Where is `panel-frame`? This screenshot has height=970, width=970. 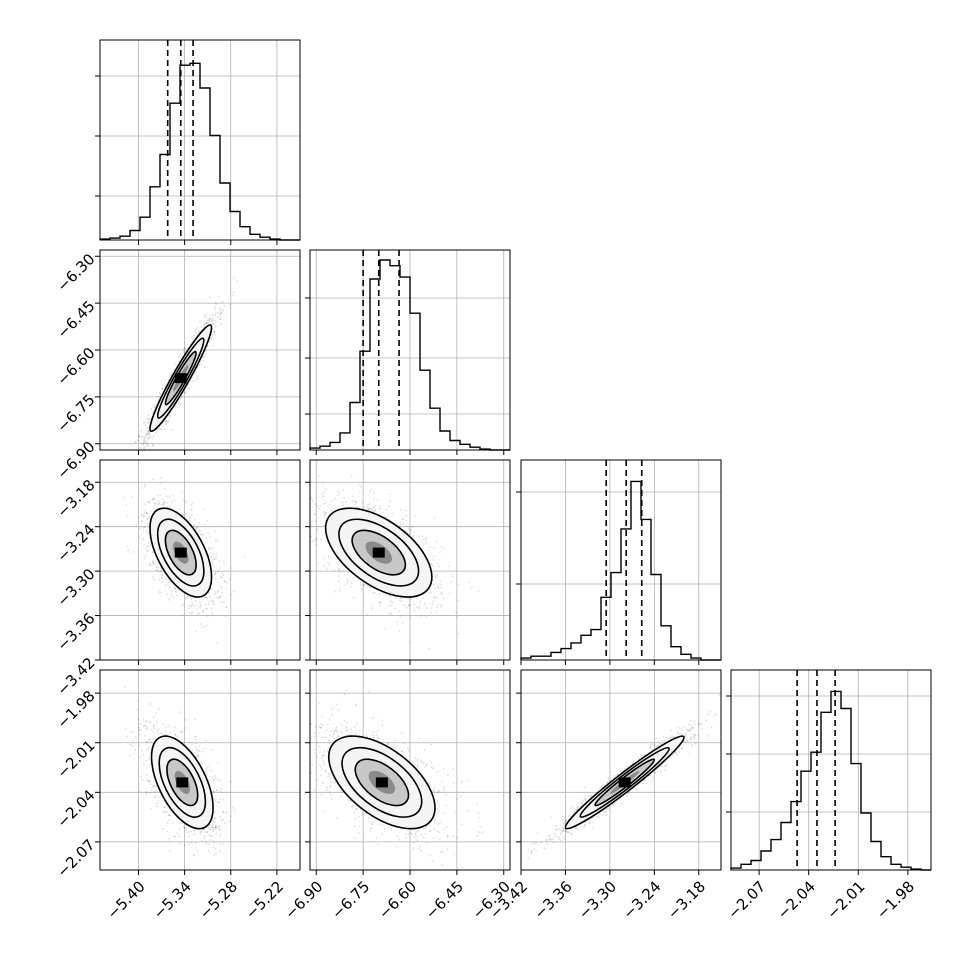 panel-frame is located at coordinates (410, 560).